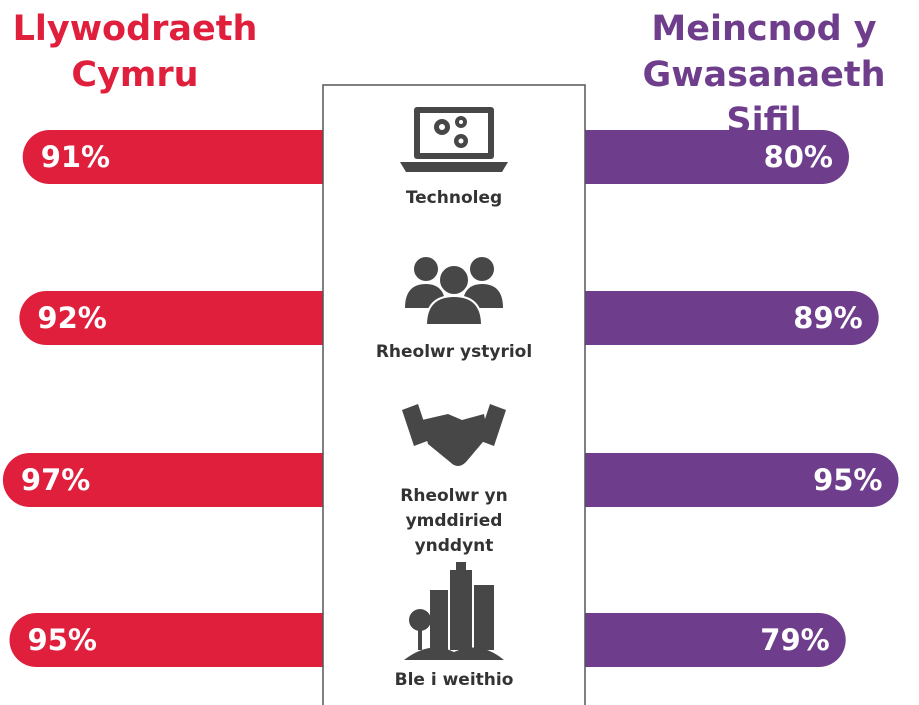 The height and width of the screenshot is (705, 919). I want to click on category-label: Rheolwr ystyriol, so click(454, 352).